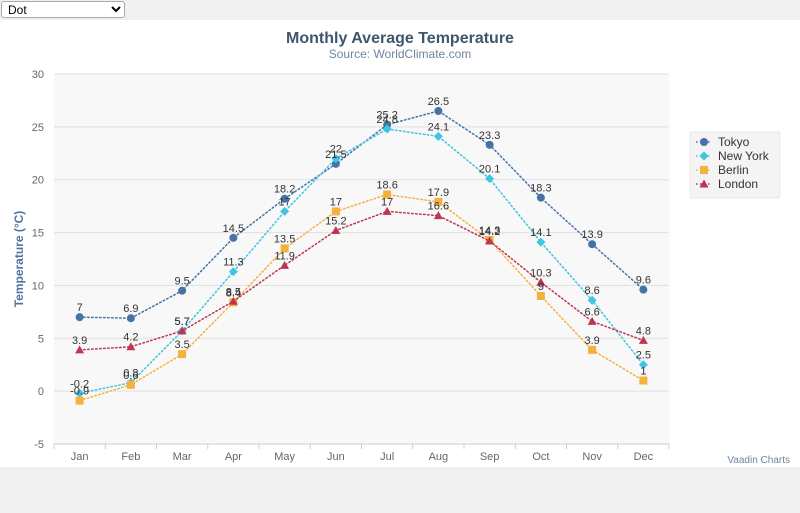  I want to click on y-axis-ticks: -5 0 5 10 15 20 25 30, so click(38, 260).